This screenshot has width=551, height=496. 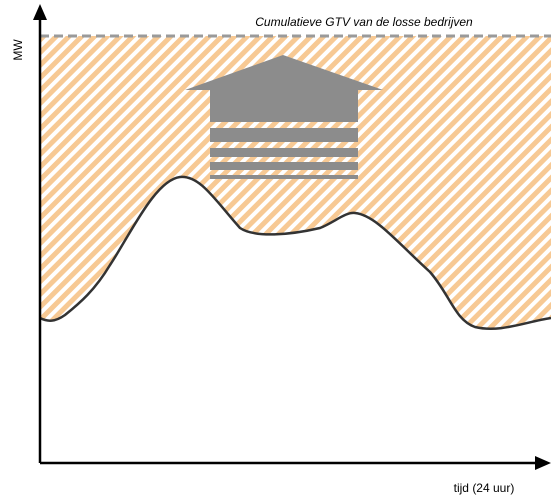 I want to click on up-arrow, so click(x=284, y=117).